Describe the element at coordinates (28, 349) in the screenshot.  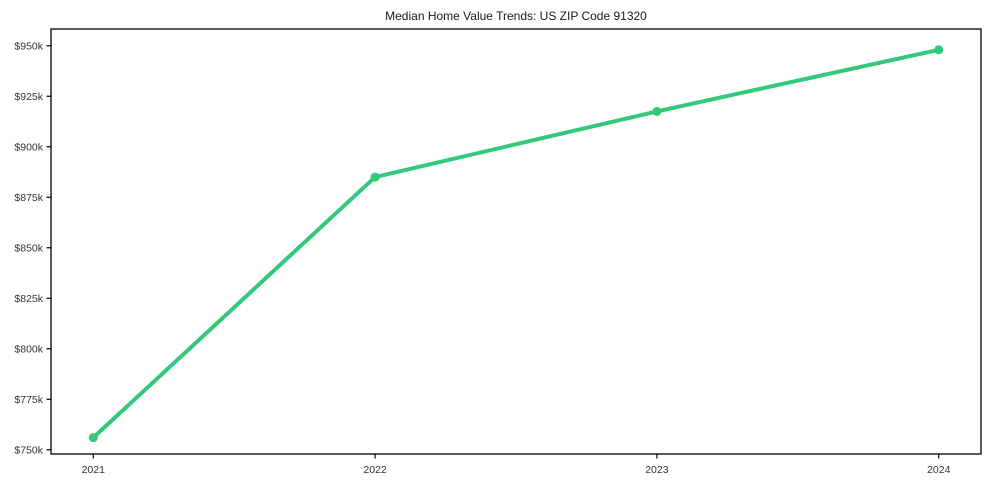
I see `y-tick-label: $800k` at that location.